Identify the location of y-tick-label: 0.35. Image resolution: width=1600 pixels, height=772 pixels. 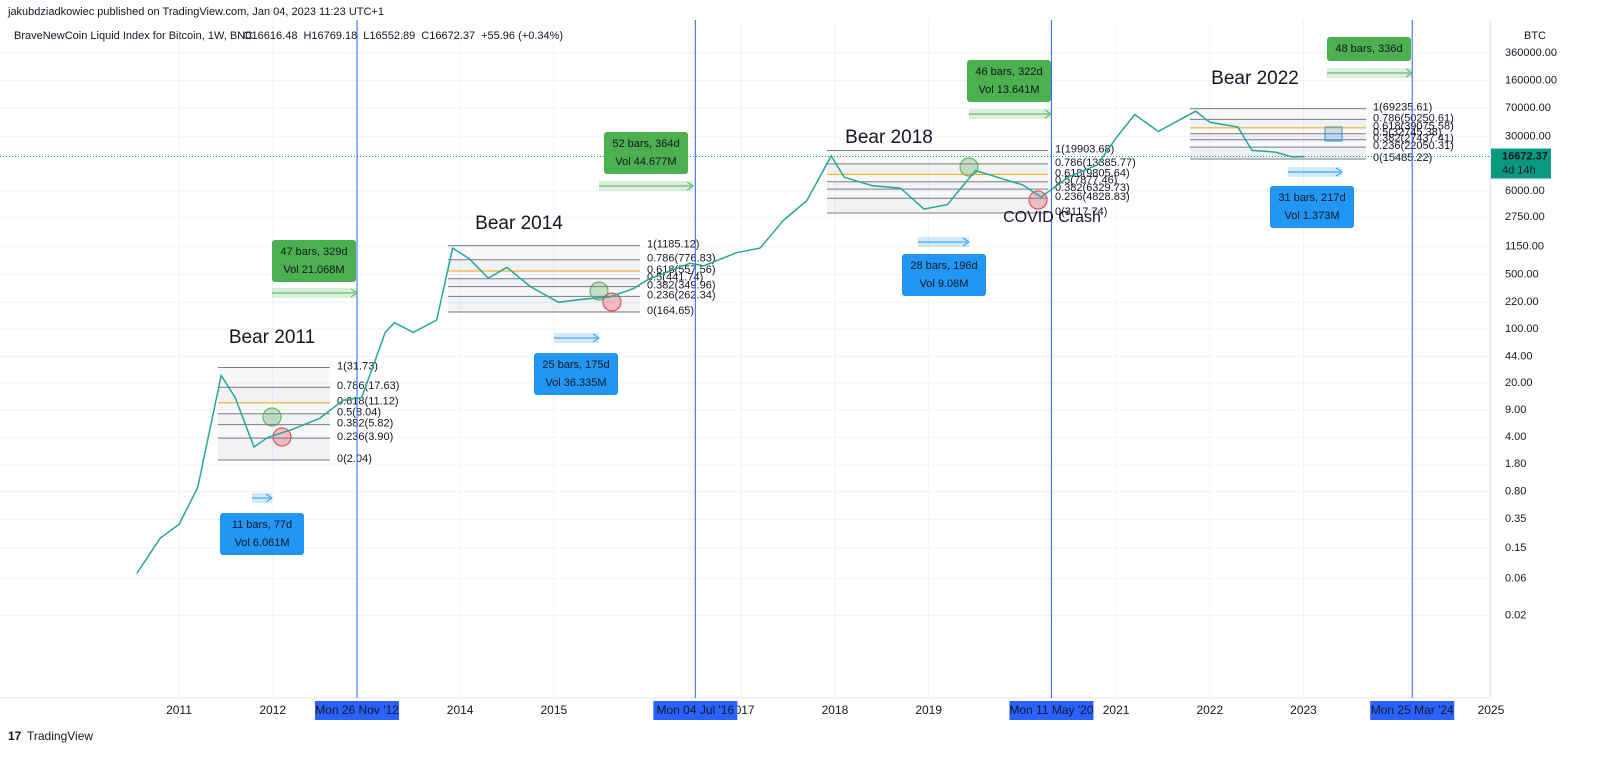
(1515, 519).